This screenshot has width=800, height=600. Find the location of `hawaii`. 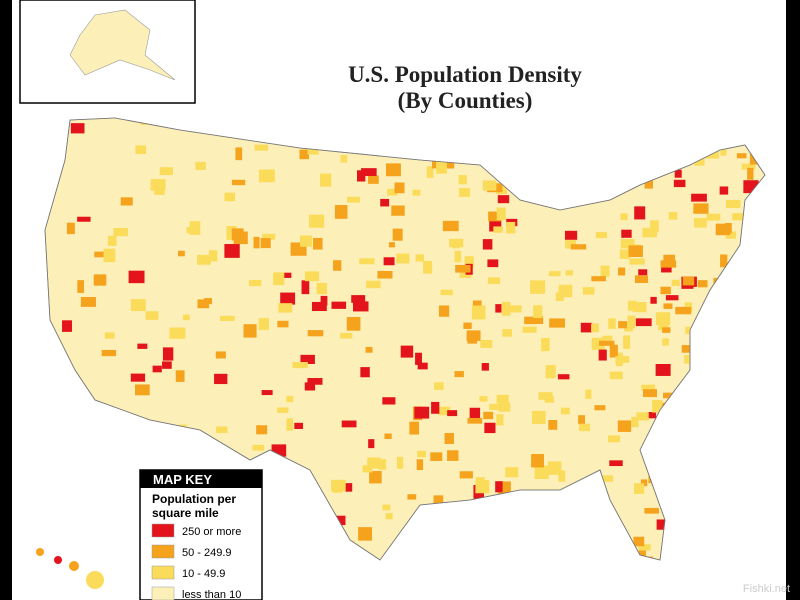

hawaii is located at coordinates (70, 568).